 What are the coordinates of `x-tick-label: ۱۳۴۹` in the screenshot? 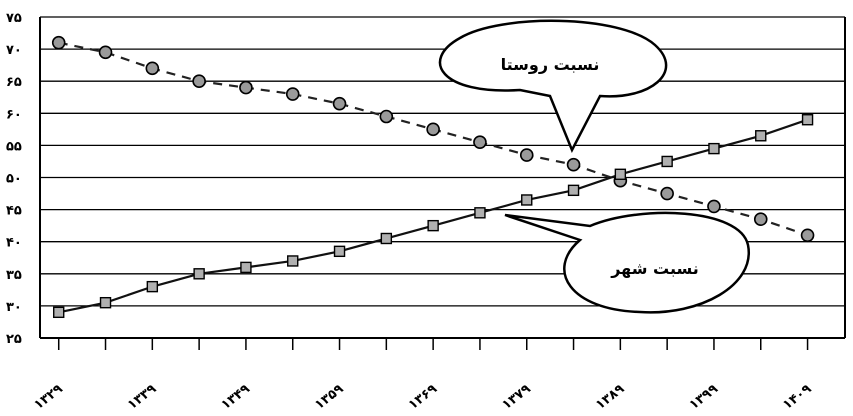 It's located at (236, 397).